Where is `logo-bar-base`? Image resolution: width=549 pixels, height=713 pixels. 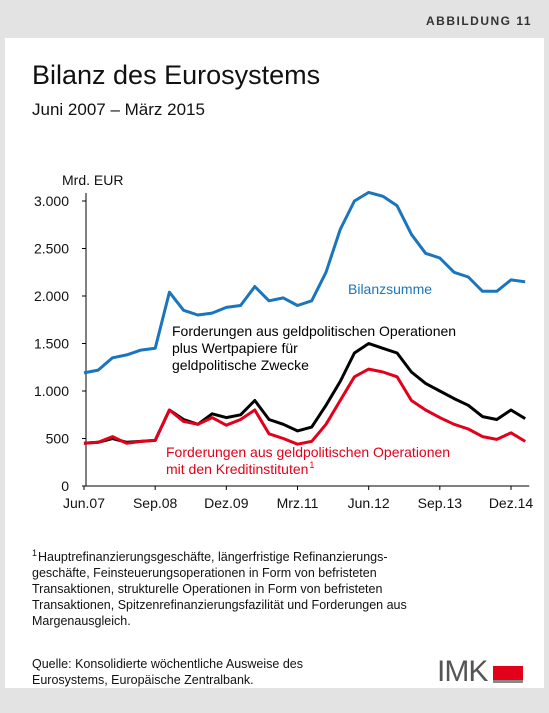
logo-bar-base is located at coordinates (508, 681).